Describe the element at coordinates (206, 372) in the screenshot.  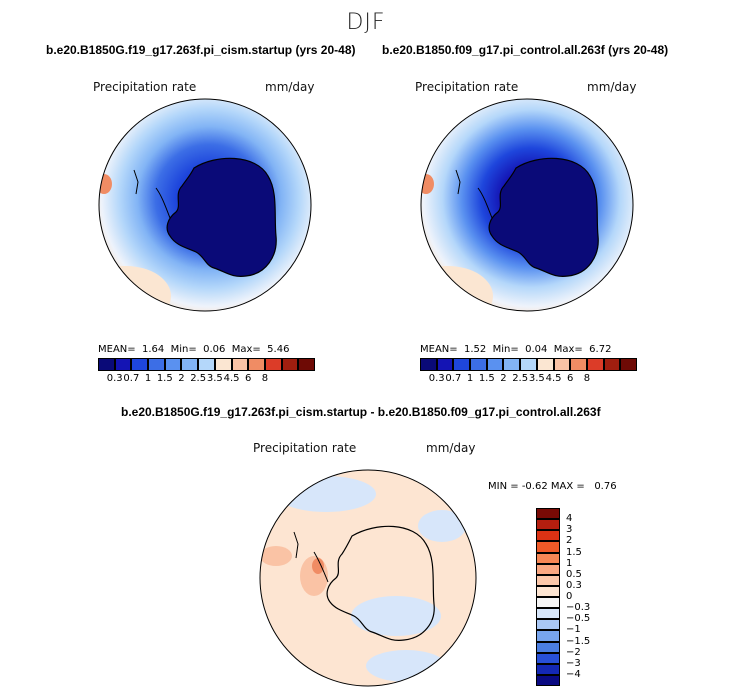
I see `left-colorbar: 0.3 0.7 1 1.5 2 2.5 3.5 4.5 6 8` at that location.